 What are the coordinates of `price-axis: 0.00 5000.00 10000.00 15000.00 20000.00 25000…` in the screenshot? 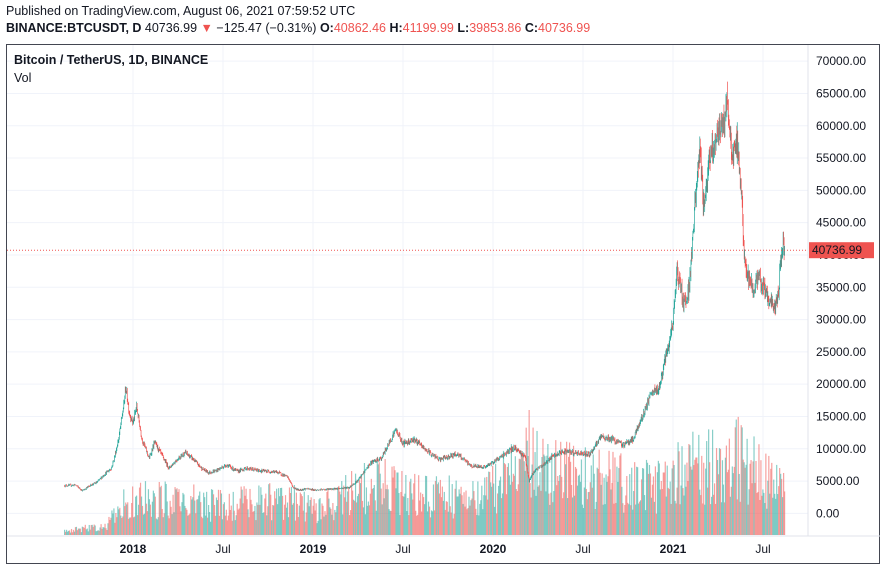 It's located at (841, 287).